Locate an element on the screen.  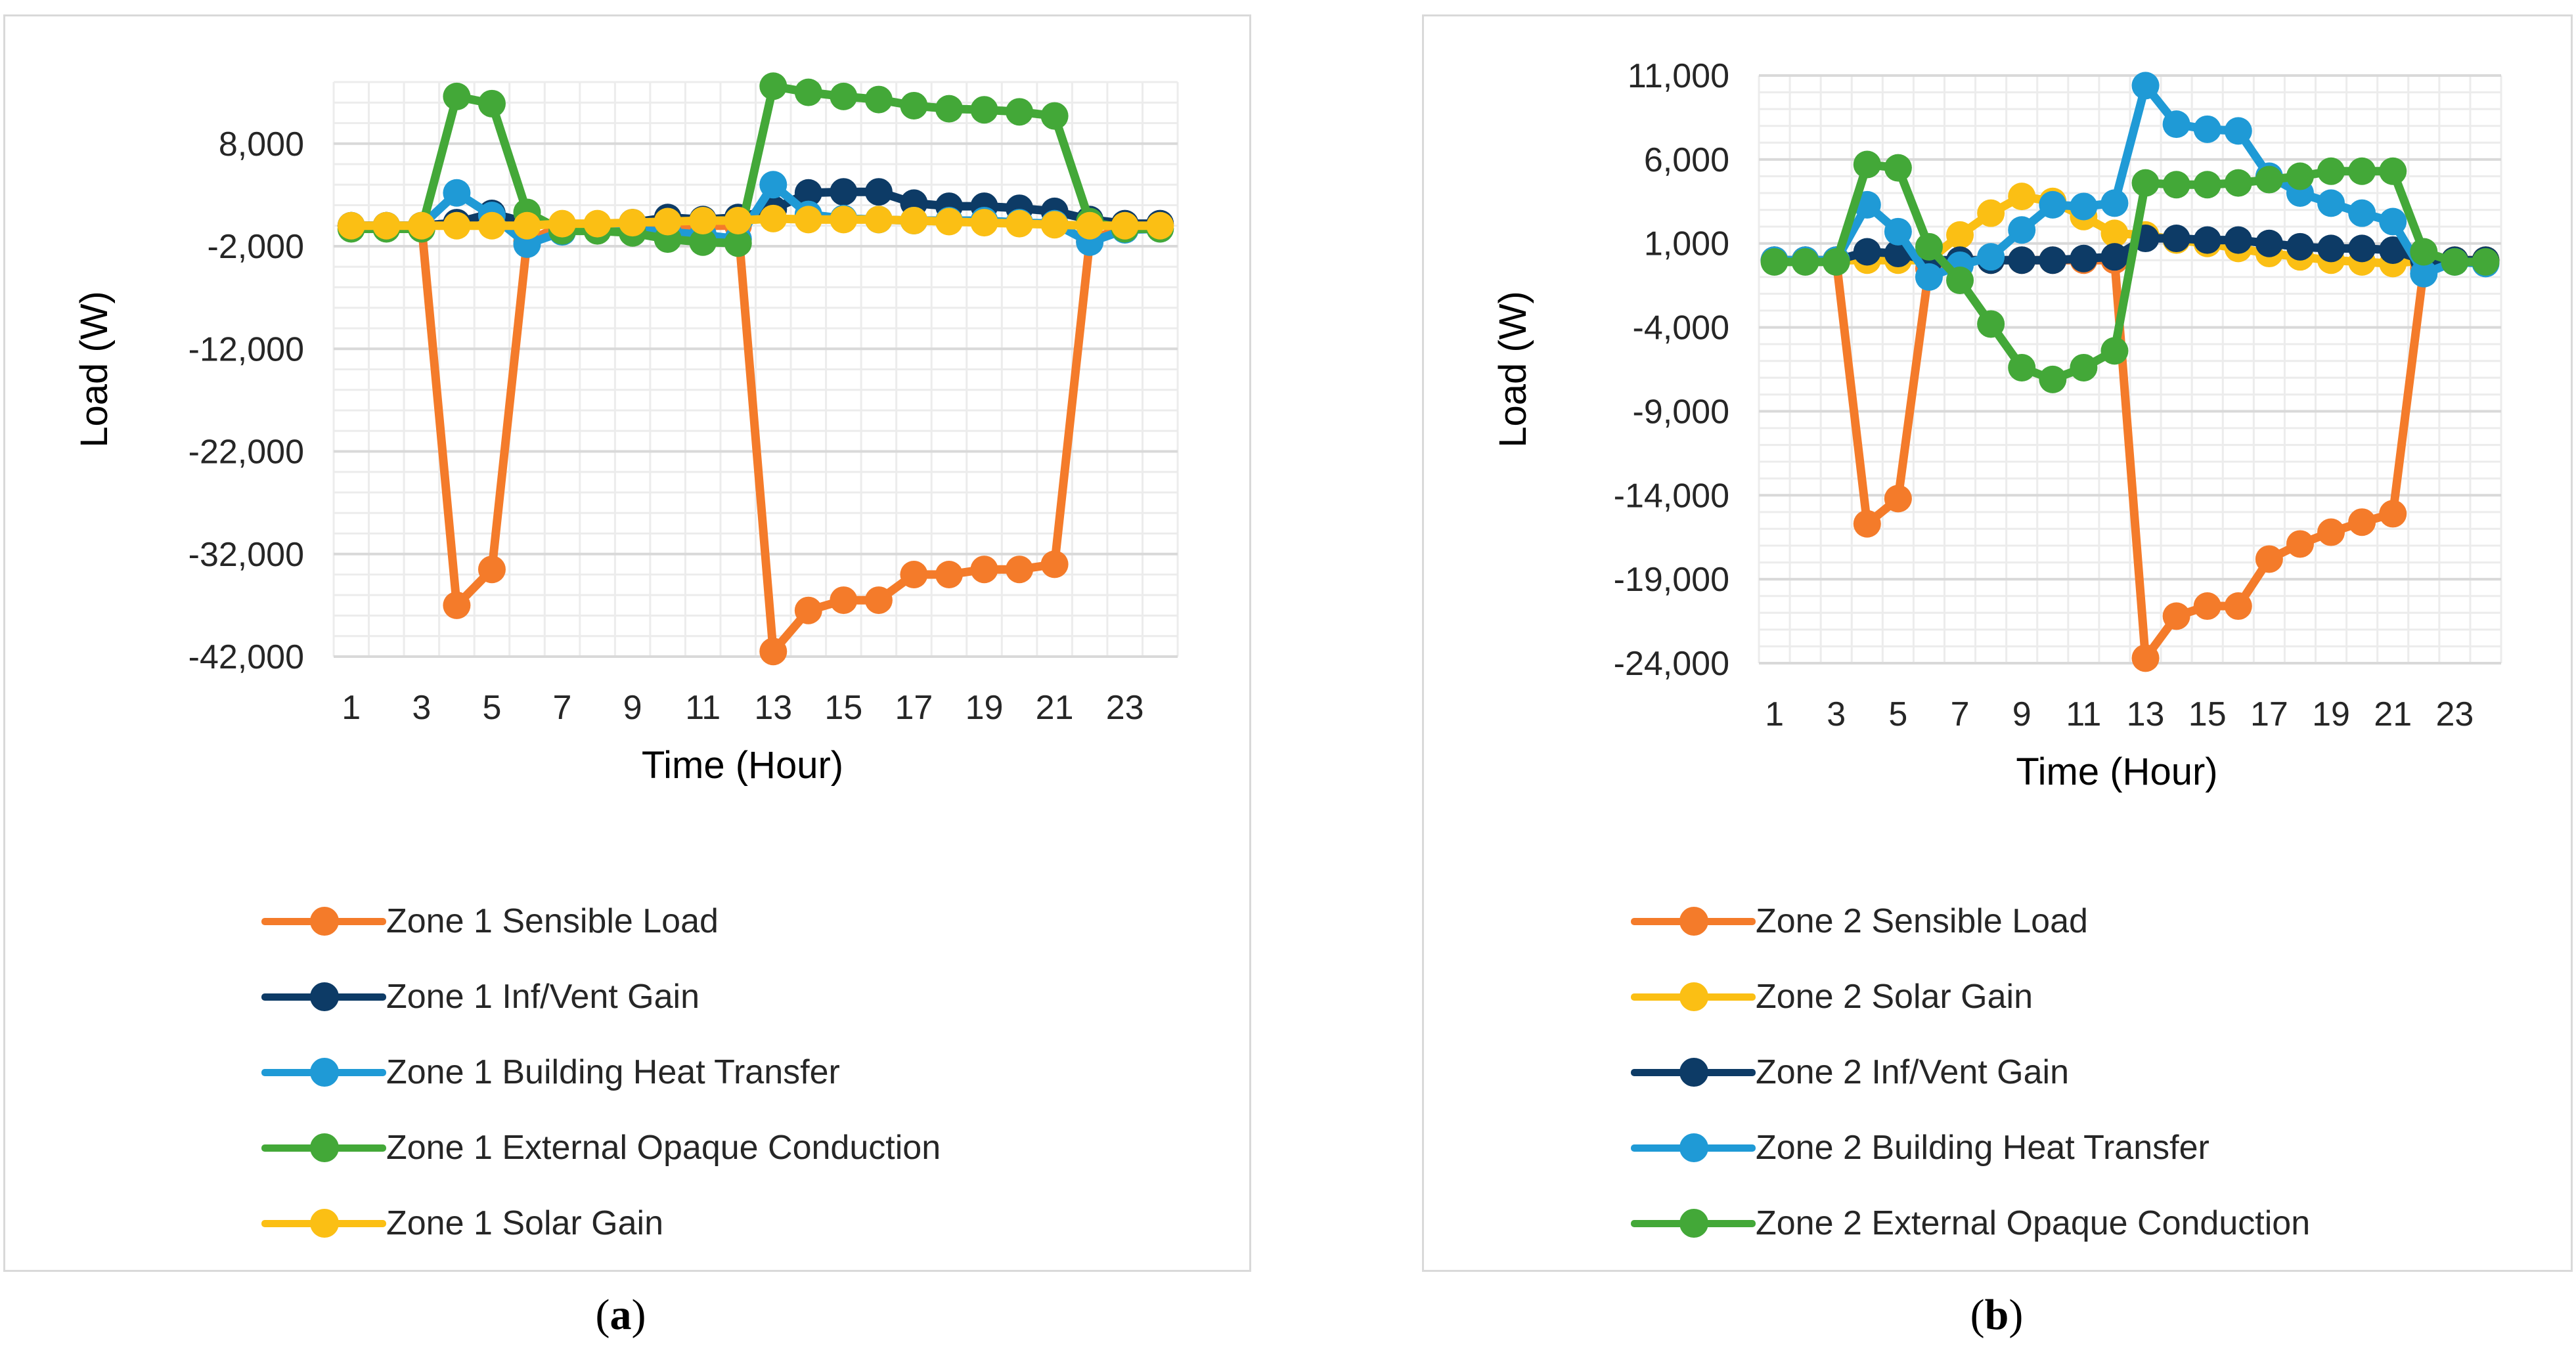
x-tick-label: 5 is located at coordinates (491, 708).